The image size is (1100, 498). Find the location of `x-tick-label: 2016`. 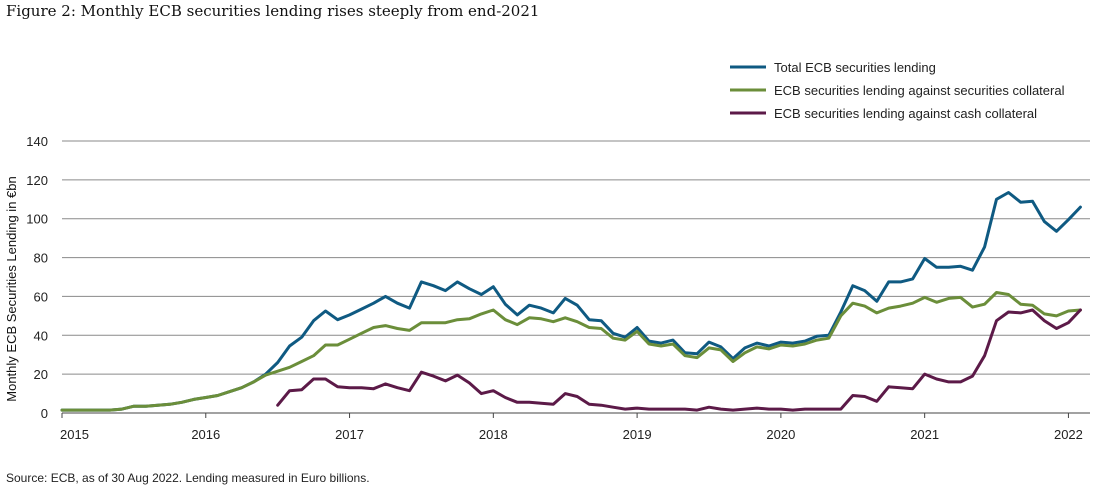

x-tick-label: 2016 is located at coordinates (205, 434).